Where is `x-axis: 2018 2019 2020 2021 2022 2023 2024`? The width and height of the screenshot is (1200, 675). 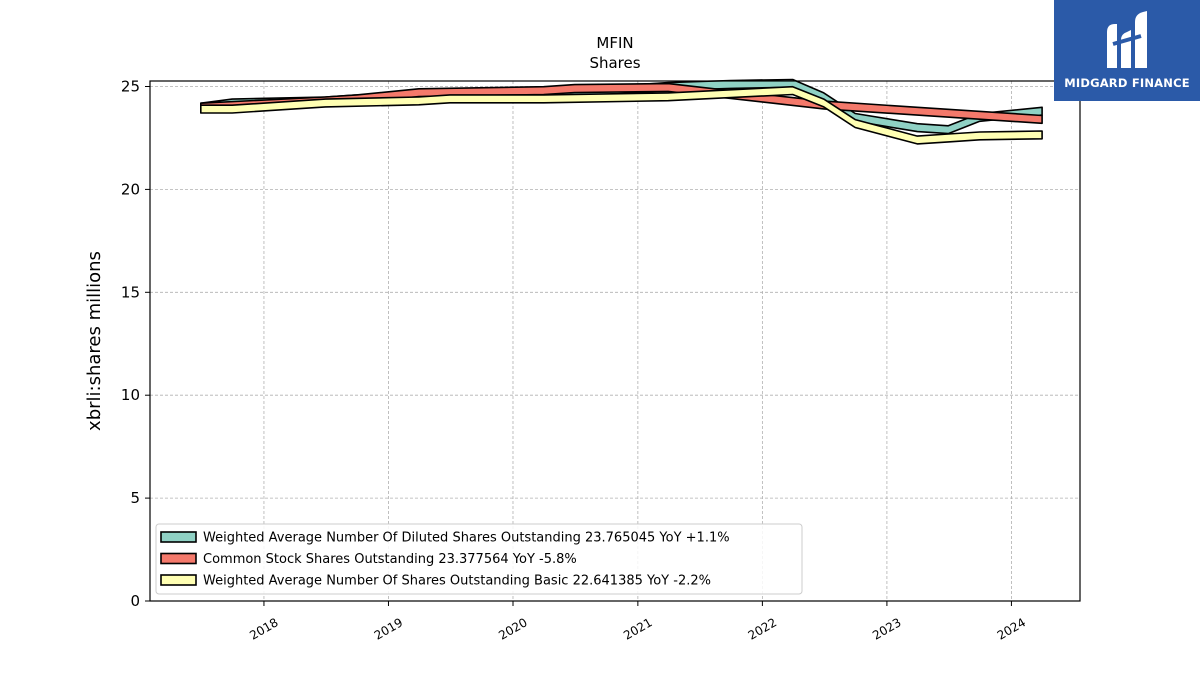
x-axis: 2018 2019 2020 2021 2022 2023 2024 is located at coordinates (637, 622).